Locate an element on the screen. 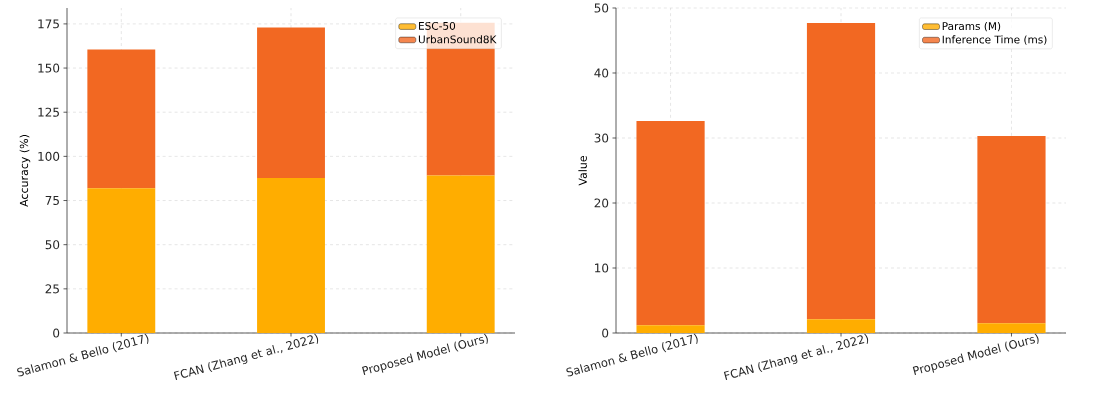 The width and height of the screenshot is (1102, 403). legend-label: Inference Time (ms) is located at coordinates (994, 40).